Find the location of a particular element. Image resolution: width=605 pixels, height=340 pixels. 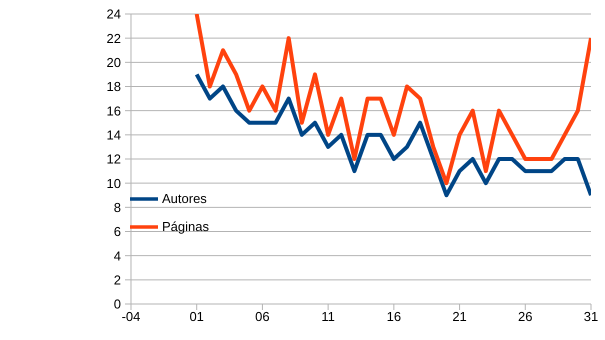

y-tick-label: 18 is located at coordinates (113, 86).